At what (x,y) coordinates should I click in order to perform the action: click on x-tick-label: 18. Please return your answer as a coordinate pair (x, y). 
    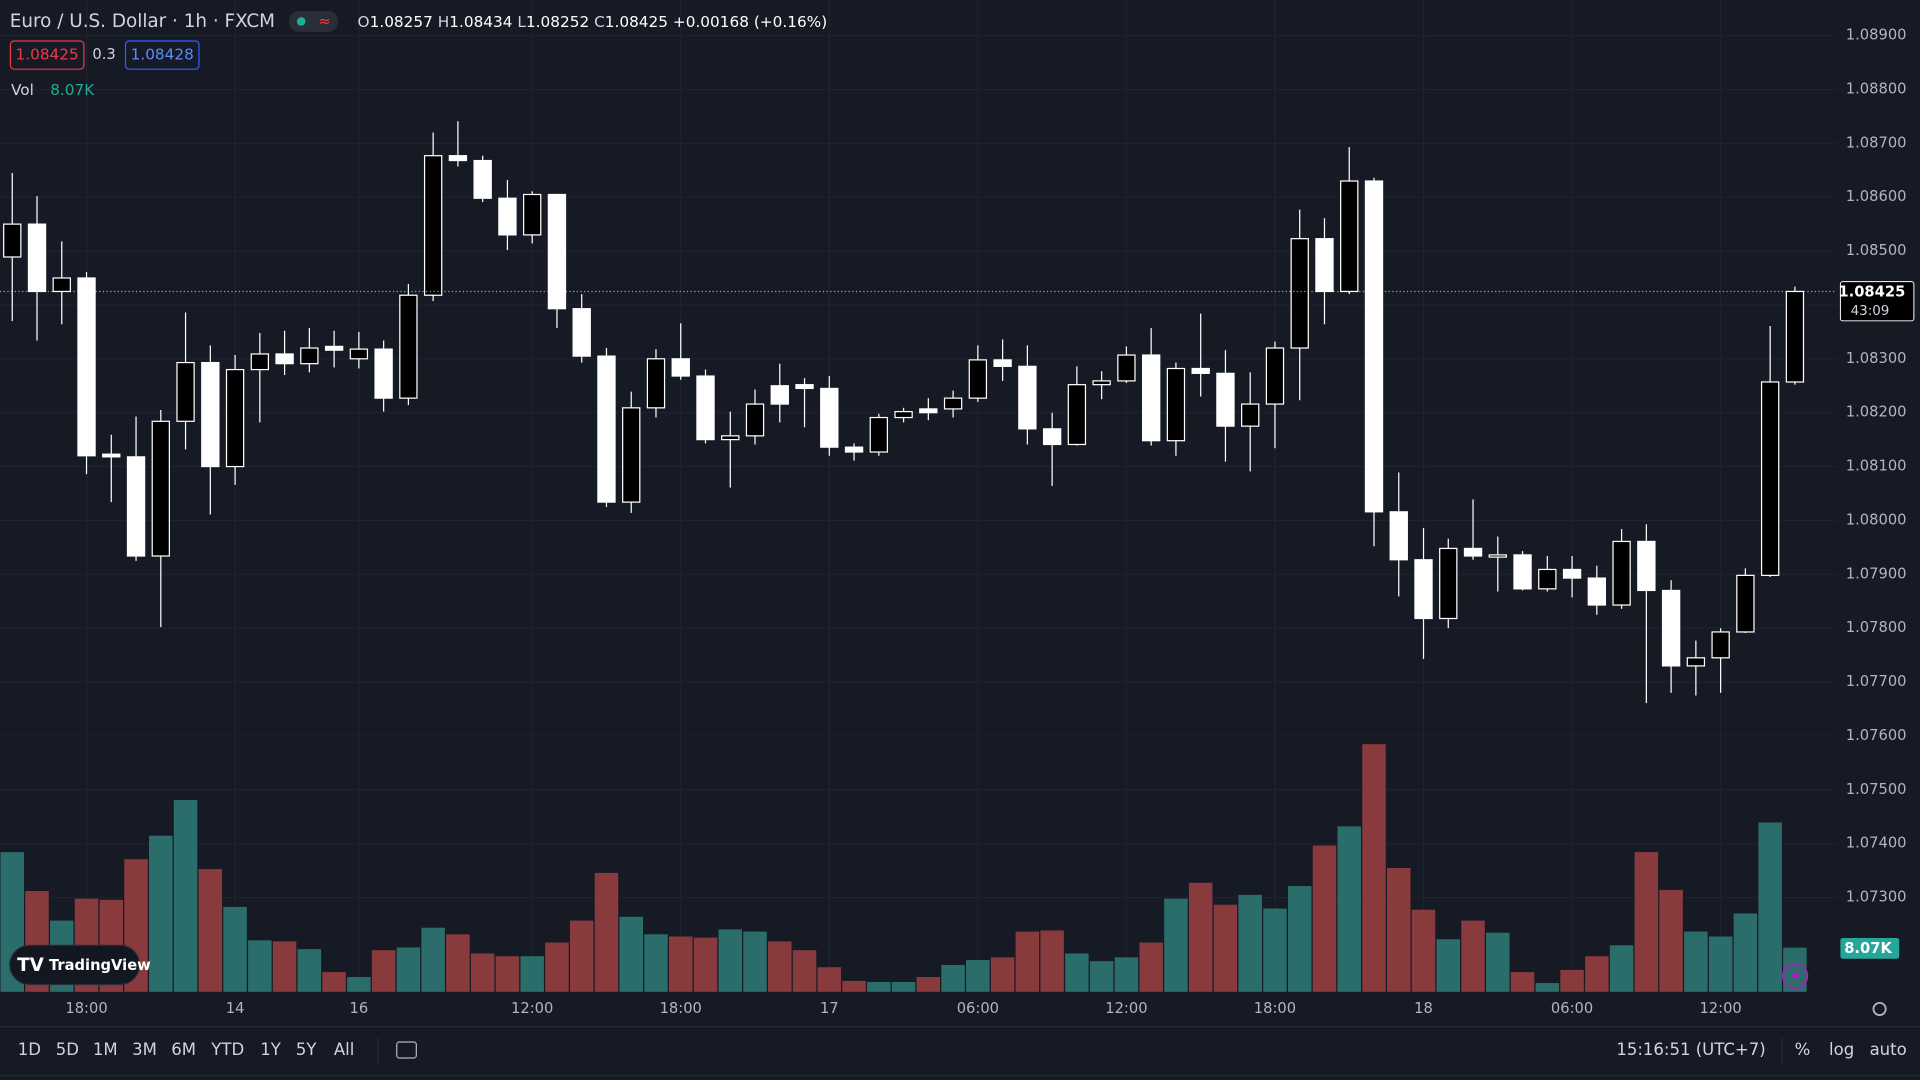
    Looking at the image, I should click on (1423, 1008).